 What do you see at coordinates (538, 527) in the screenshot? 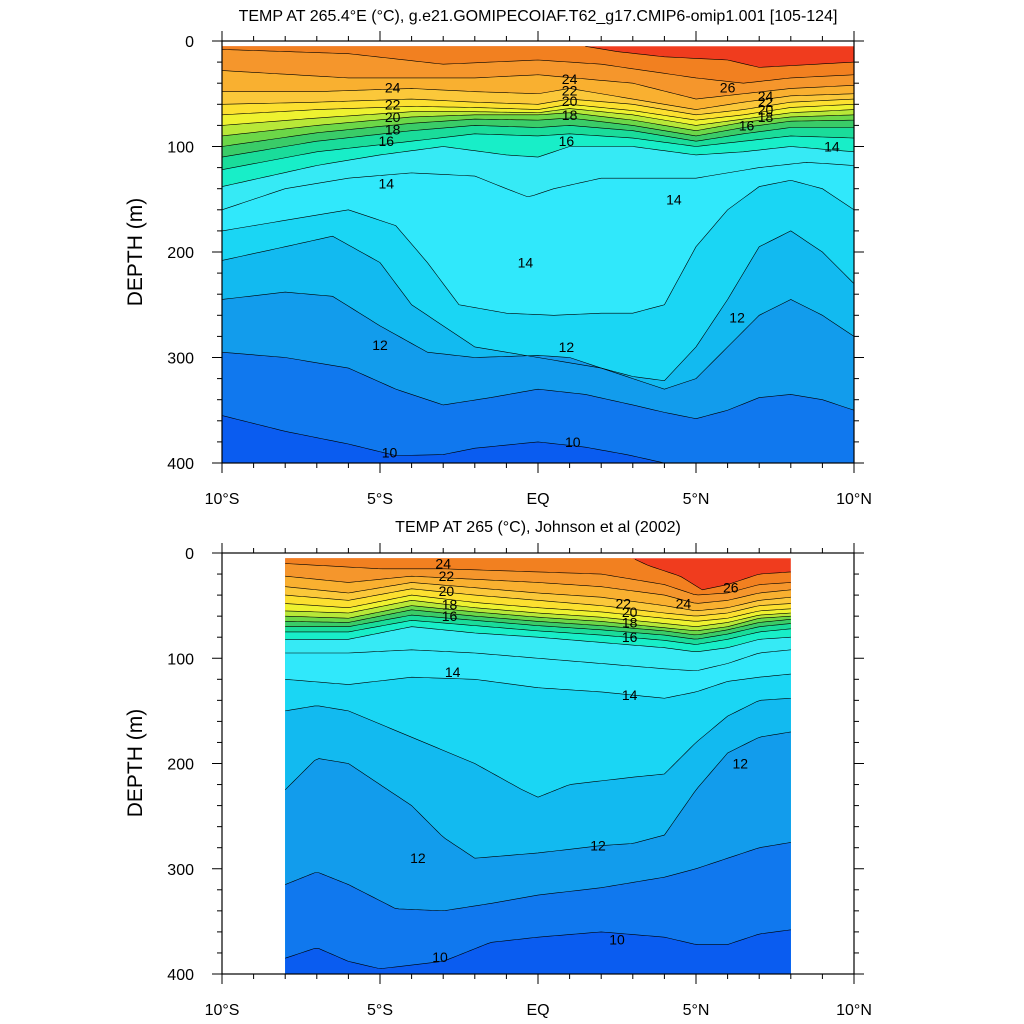
I see `panel-title: TEMP AT 265 (°C), Johnson et al (2002)` at bounding box center [538, 527].